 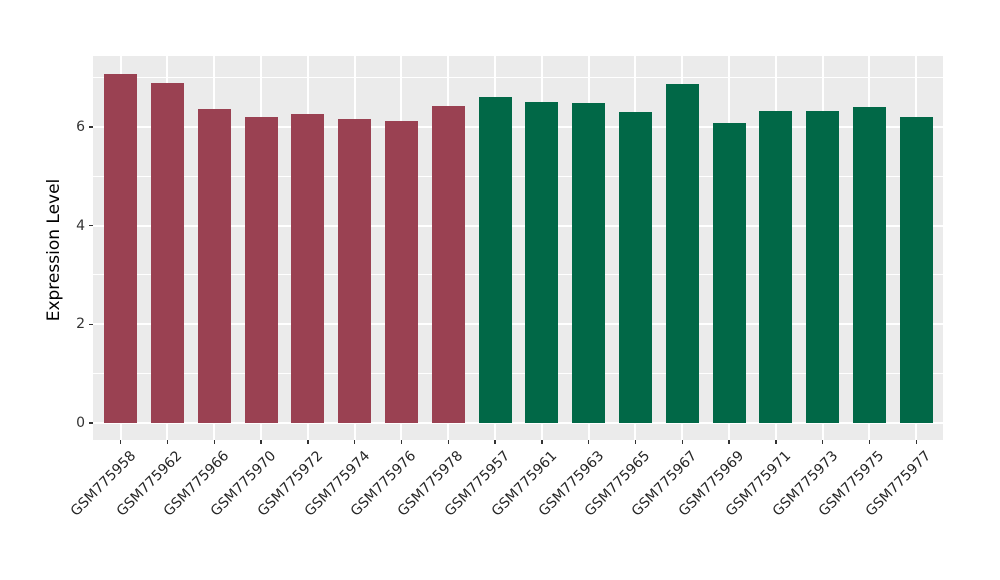 What do you see at coordinates (261, 269) in the screenshot?
I see `bar-GSM775970` at bounding box center [261, 269].